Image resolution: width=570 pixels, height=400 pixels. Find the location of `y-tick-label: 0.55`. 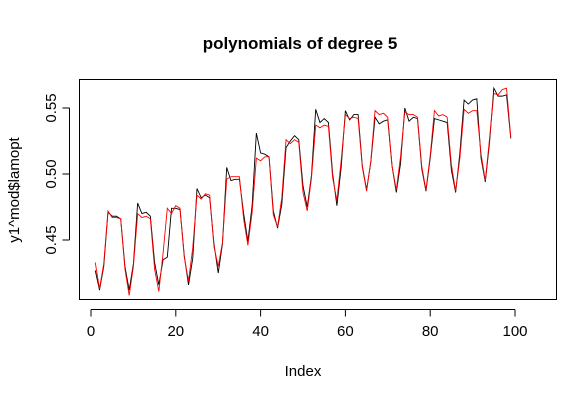

y-tick-label: 0.55 is located at coordinates (51, 107).